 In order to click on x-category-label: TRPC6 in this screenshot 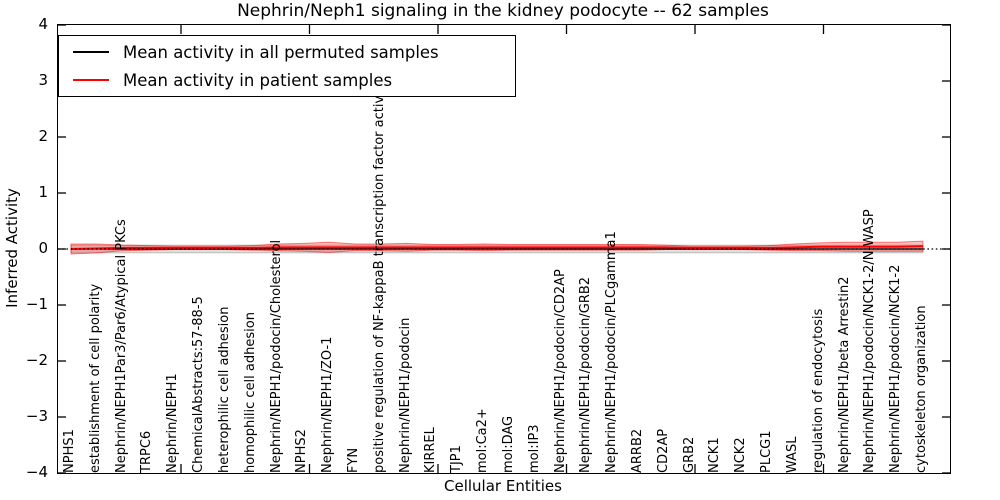, I will do `click(147, 451)`.